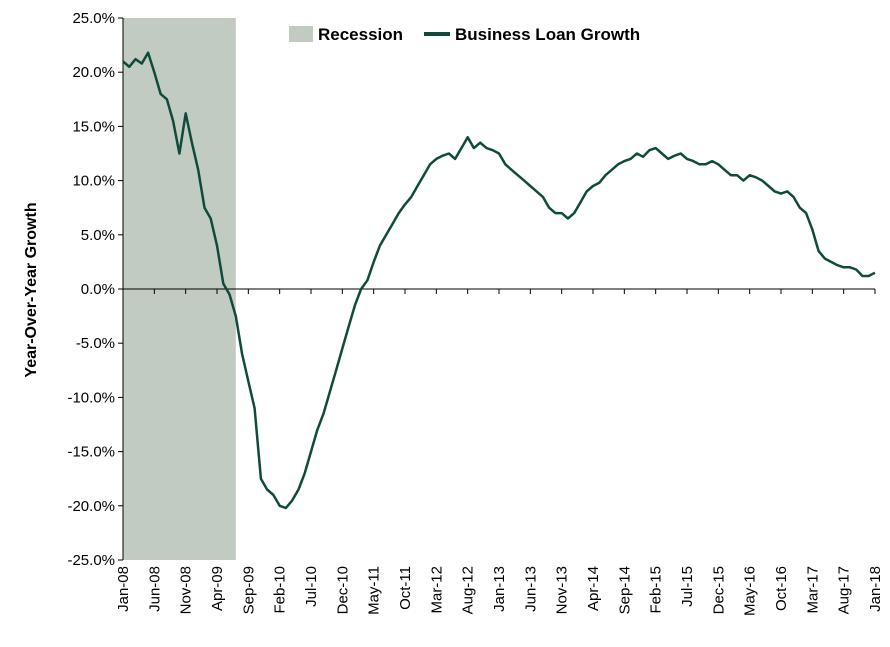 Image resolution: width=890 pixels, height=647 pixels. I want to click on x-tick-label: Jun-08, so click(154, 589).